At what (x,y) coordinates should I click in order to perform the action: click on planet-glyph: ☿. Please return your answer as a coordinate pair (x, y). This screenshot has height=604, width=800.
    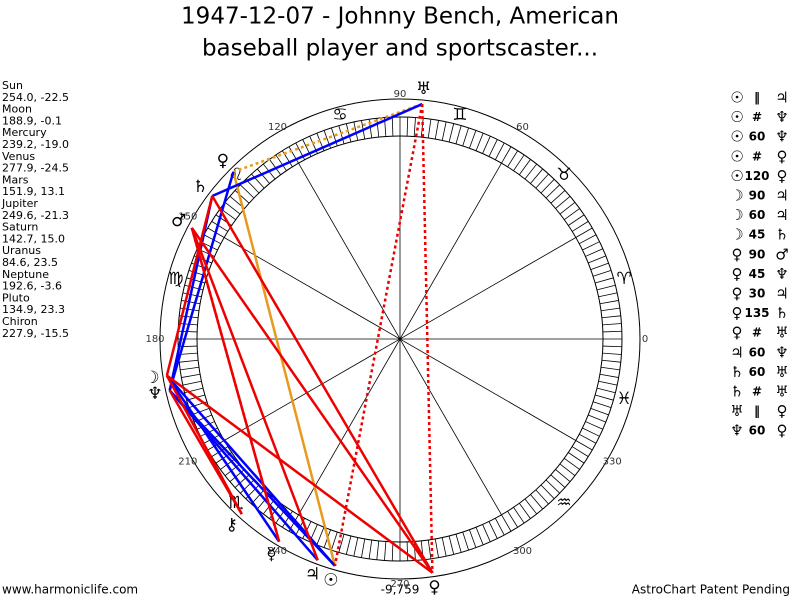
    Looking at the image, I should click on (271, 555).